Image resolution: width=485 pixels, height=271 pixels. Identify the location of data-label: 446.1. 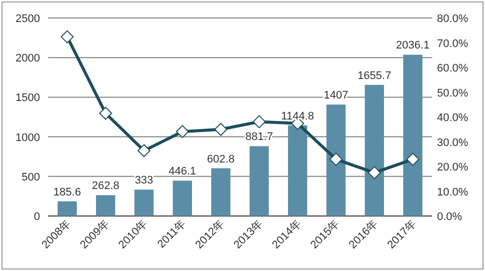
(182, 172).